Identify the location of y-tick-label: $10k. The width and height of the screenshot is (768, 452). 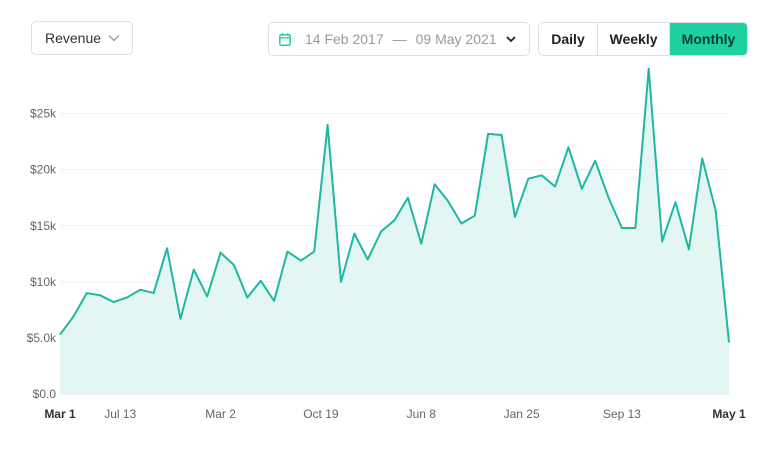
(43, 282).